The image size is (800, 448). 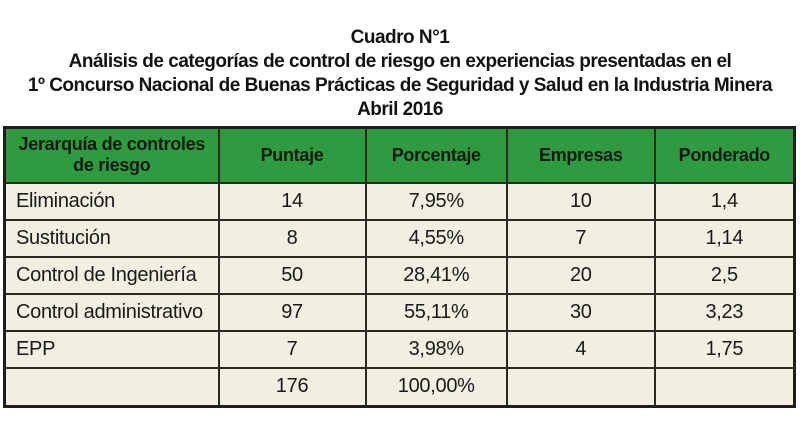 I want to click on cell-total-puntaje: 176, so click(x=292, y=387).